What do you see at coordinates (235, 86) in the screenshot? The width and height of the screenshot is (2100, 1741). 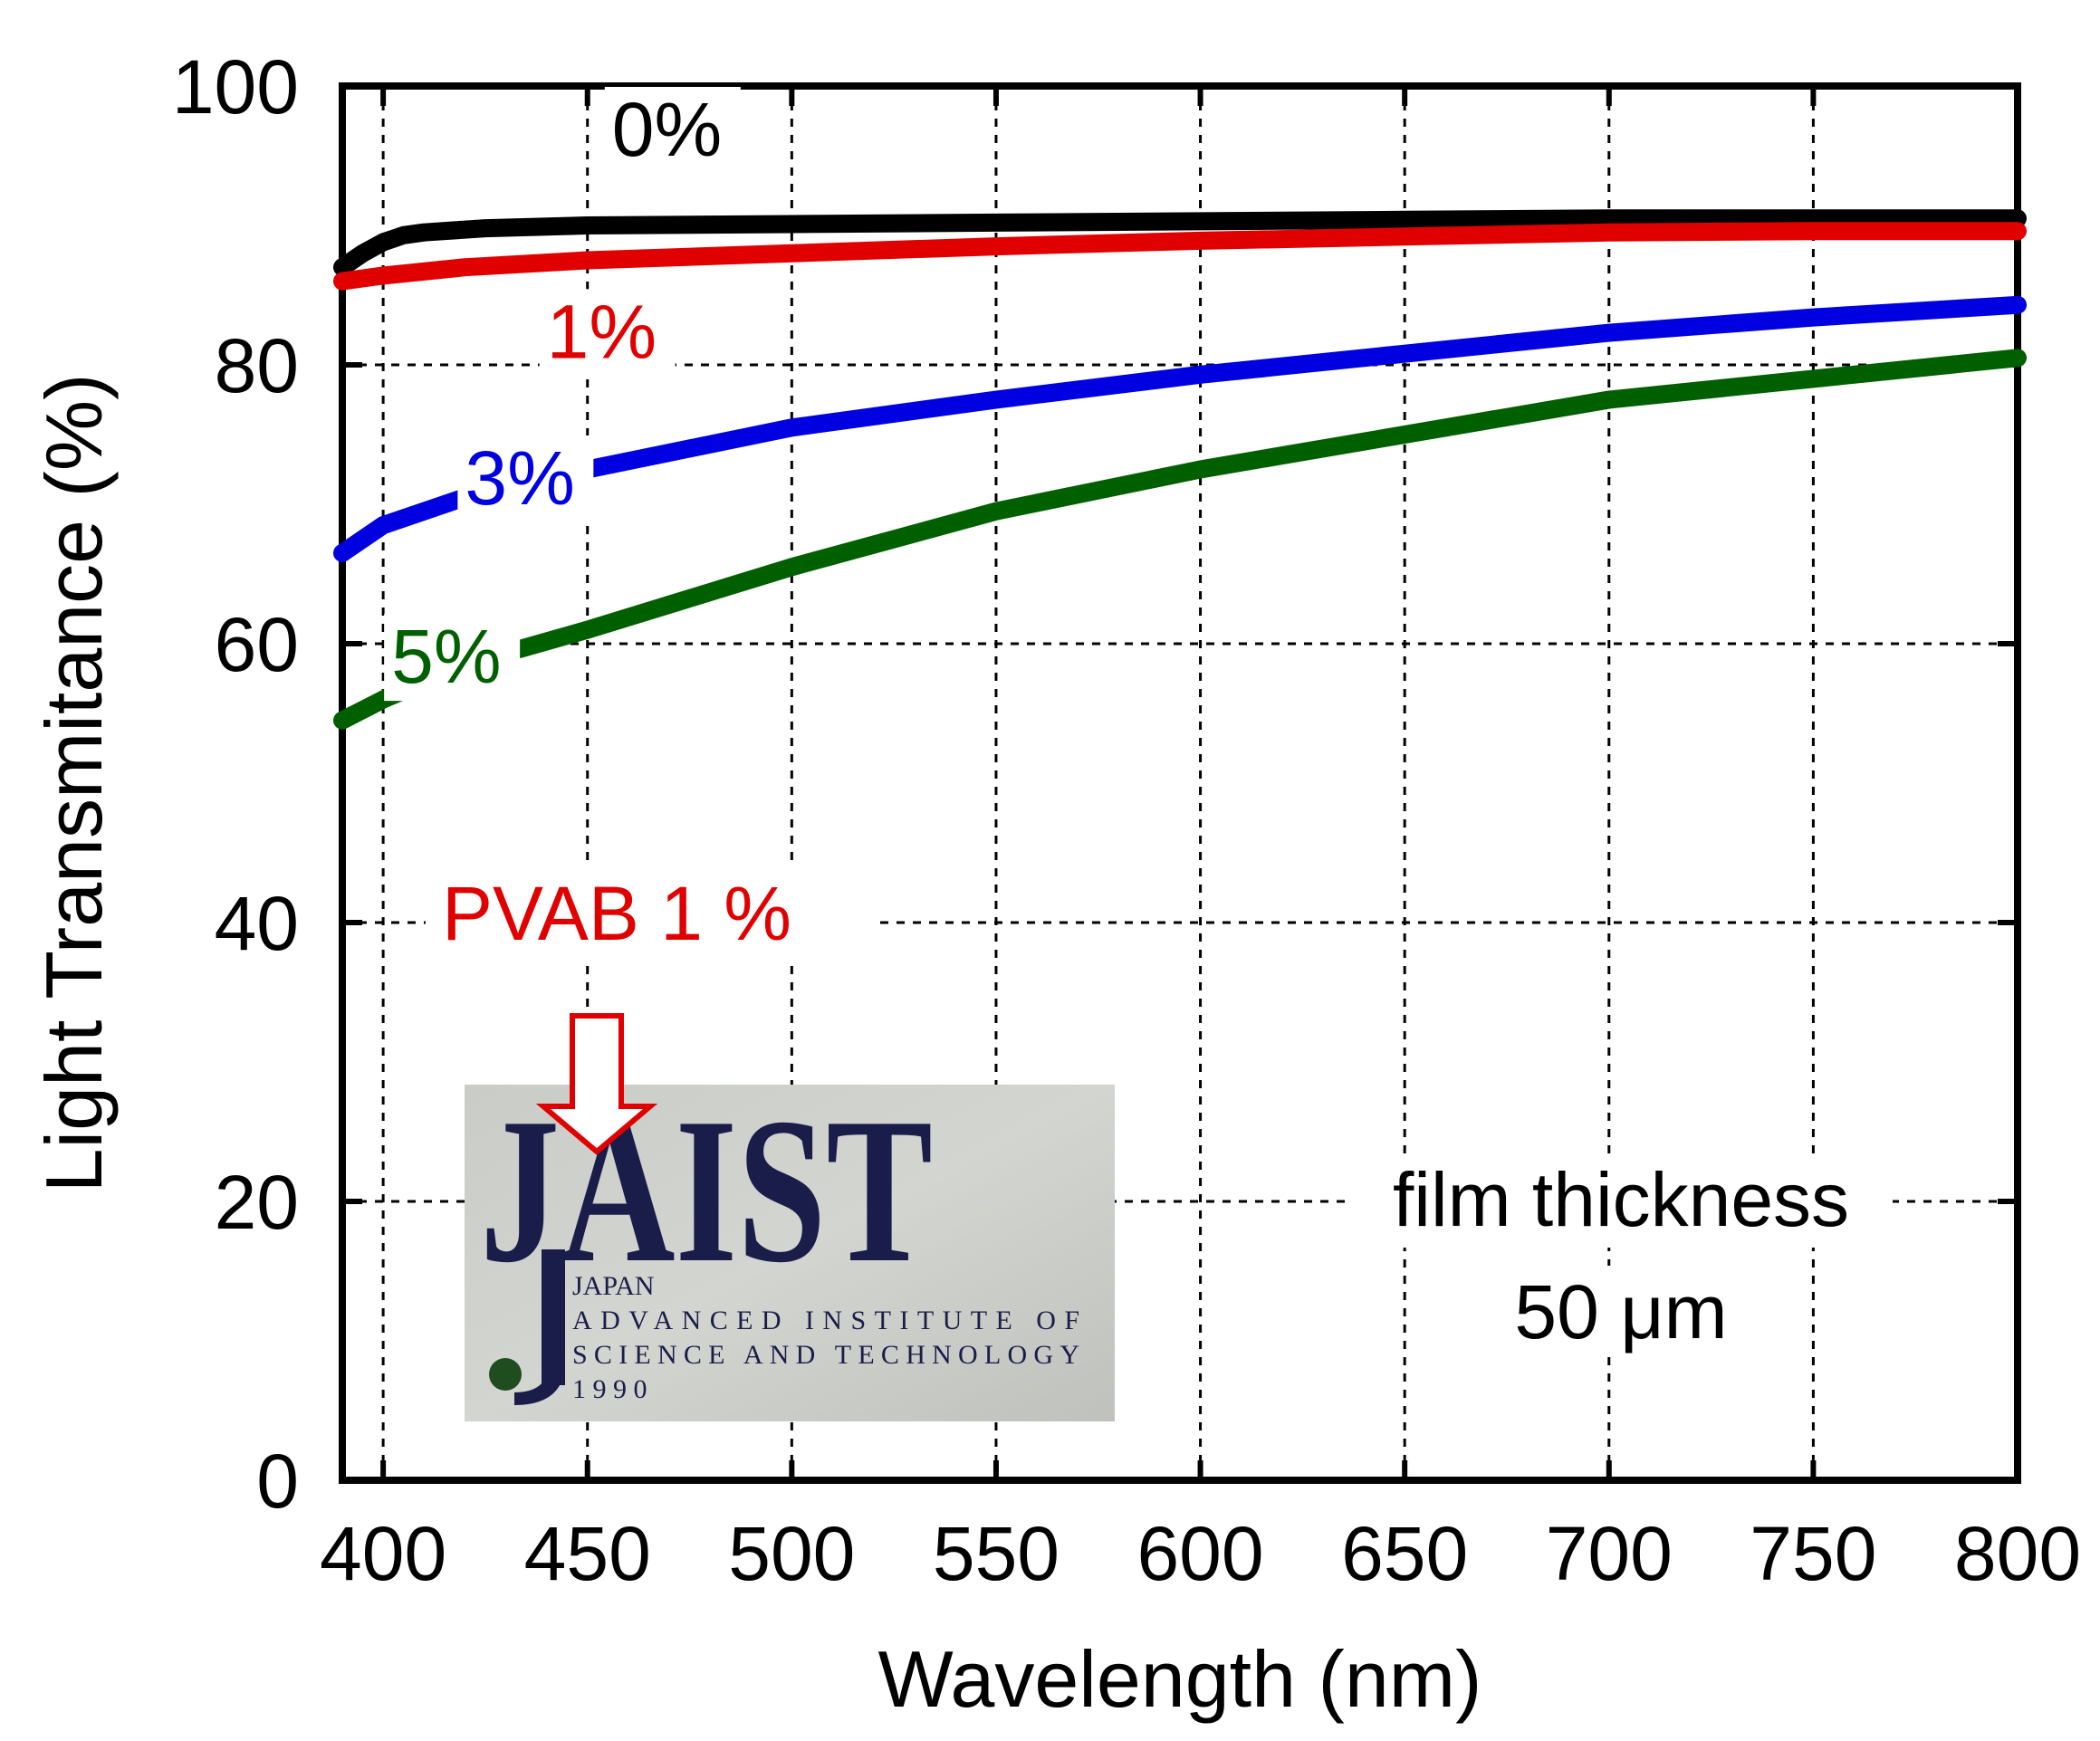 I see `y-tick-label: 100` at bounding box center [235, 86].